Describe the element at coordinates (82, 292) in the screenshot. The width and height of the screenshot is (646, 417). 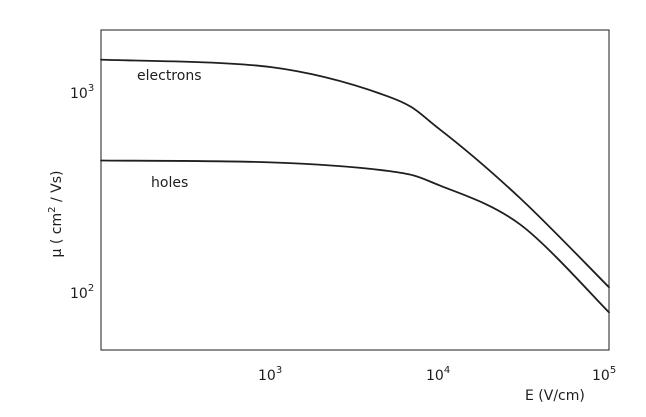
I see `y-tick-label-100: 10²` at that location.